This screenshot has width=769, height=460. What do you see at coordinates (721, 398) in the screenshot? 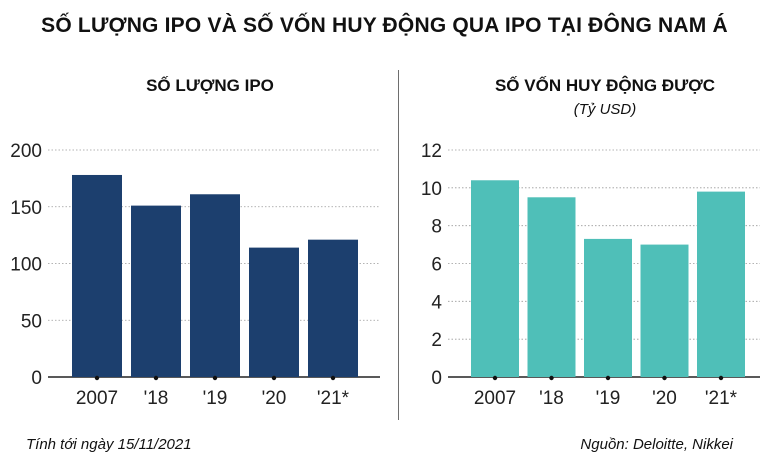
I see `capital-x-tick-label: '21*` at bounding box center [721, 398].